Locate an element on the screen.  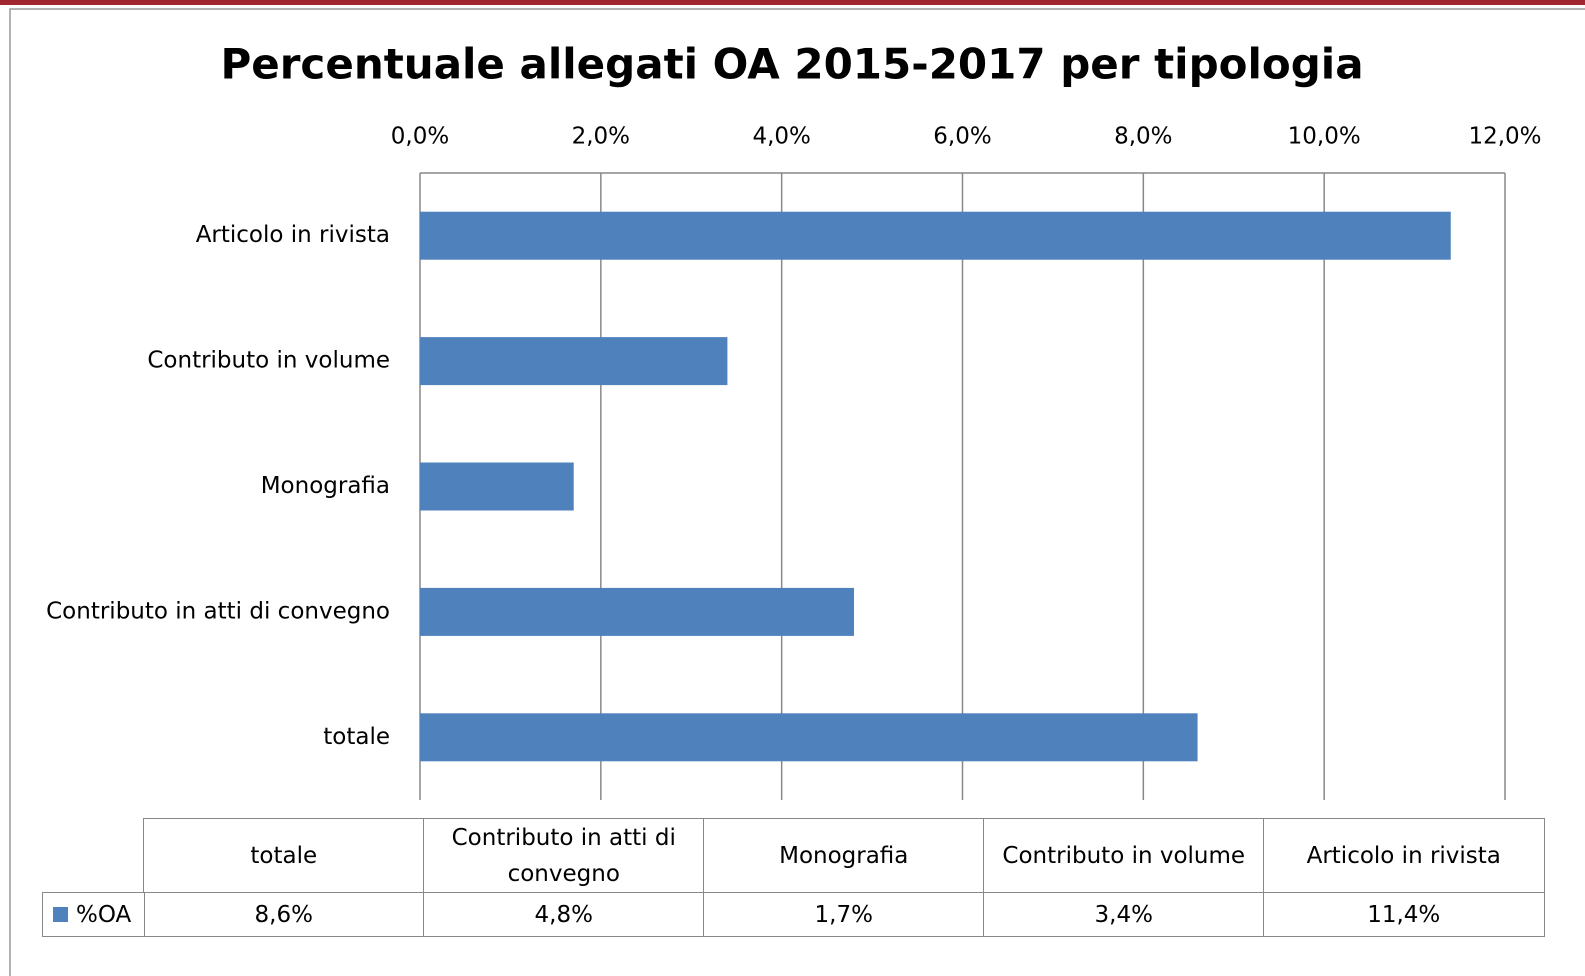
table-value: 3,4% is located at coordinates (1124, 914).